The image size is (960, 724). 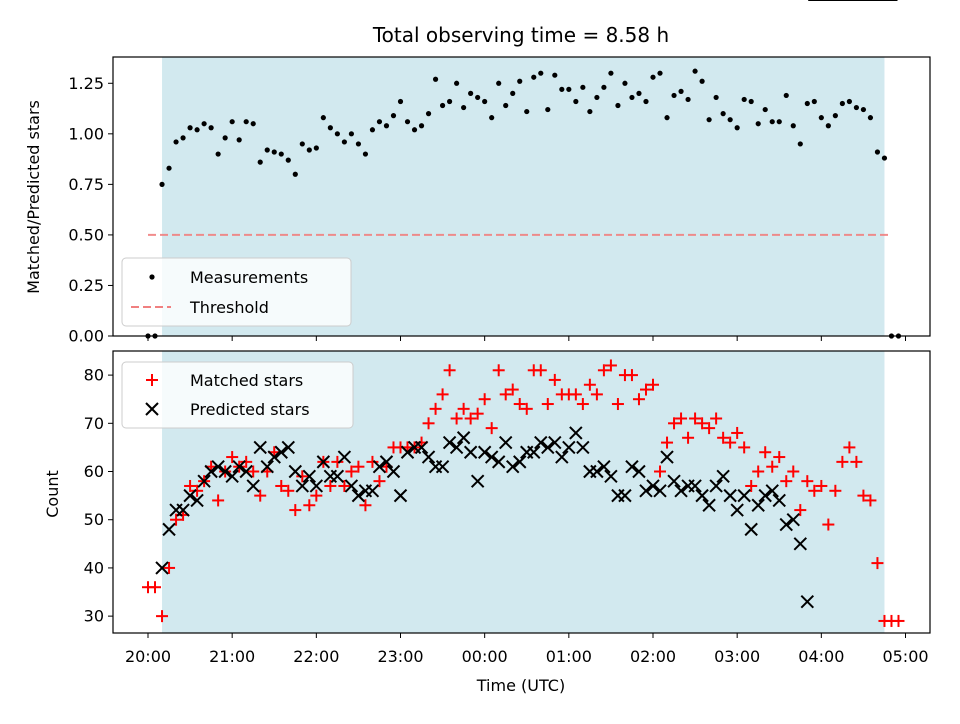 What do you see at coordinates (86, 133) in the screenshot?
I see `y-tick-label: 1.00` at bounding box center [86, 133].